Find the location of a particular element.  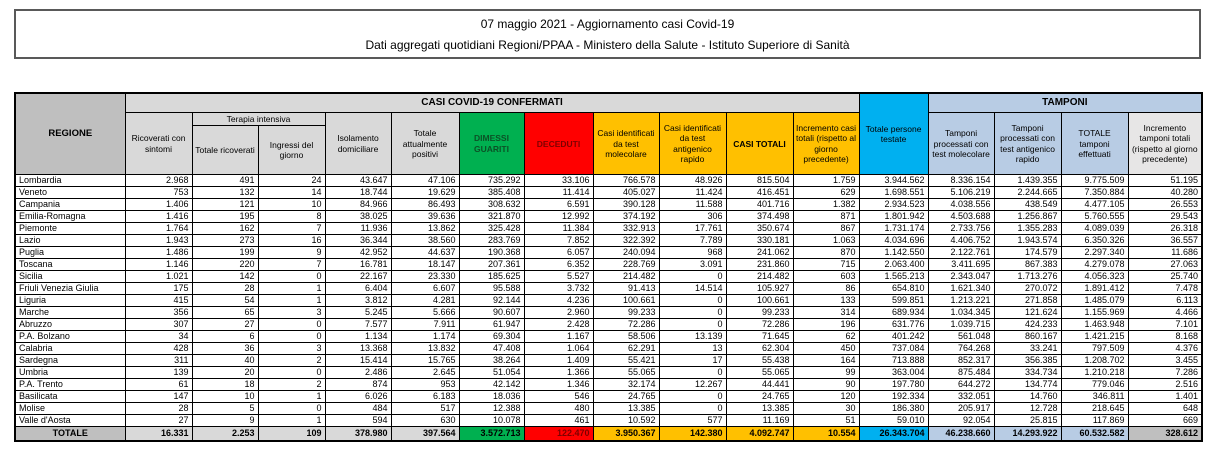

cell-isolamento-domiciliare: 15.414 is located at coordinates (358, 361).